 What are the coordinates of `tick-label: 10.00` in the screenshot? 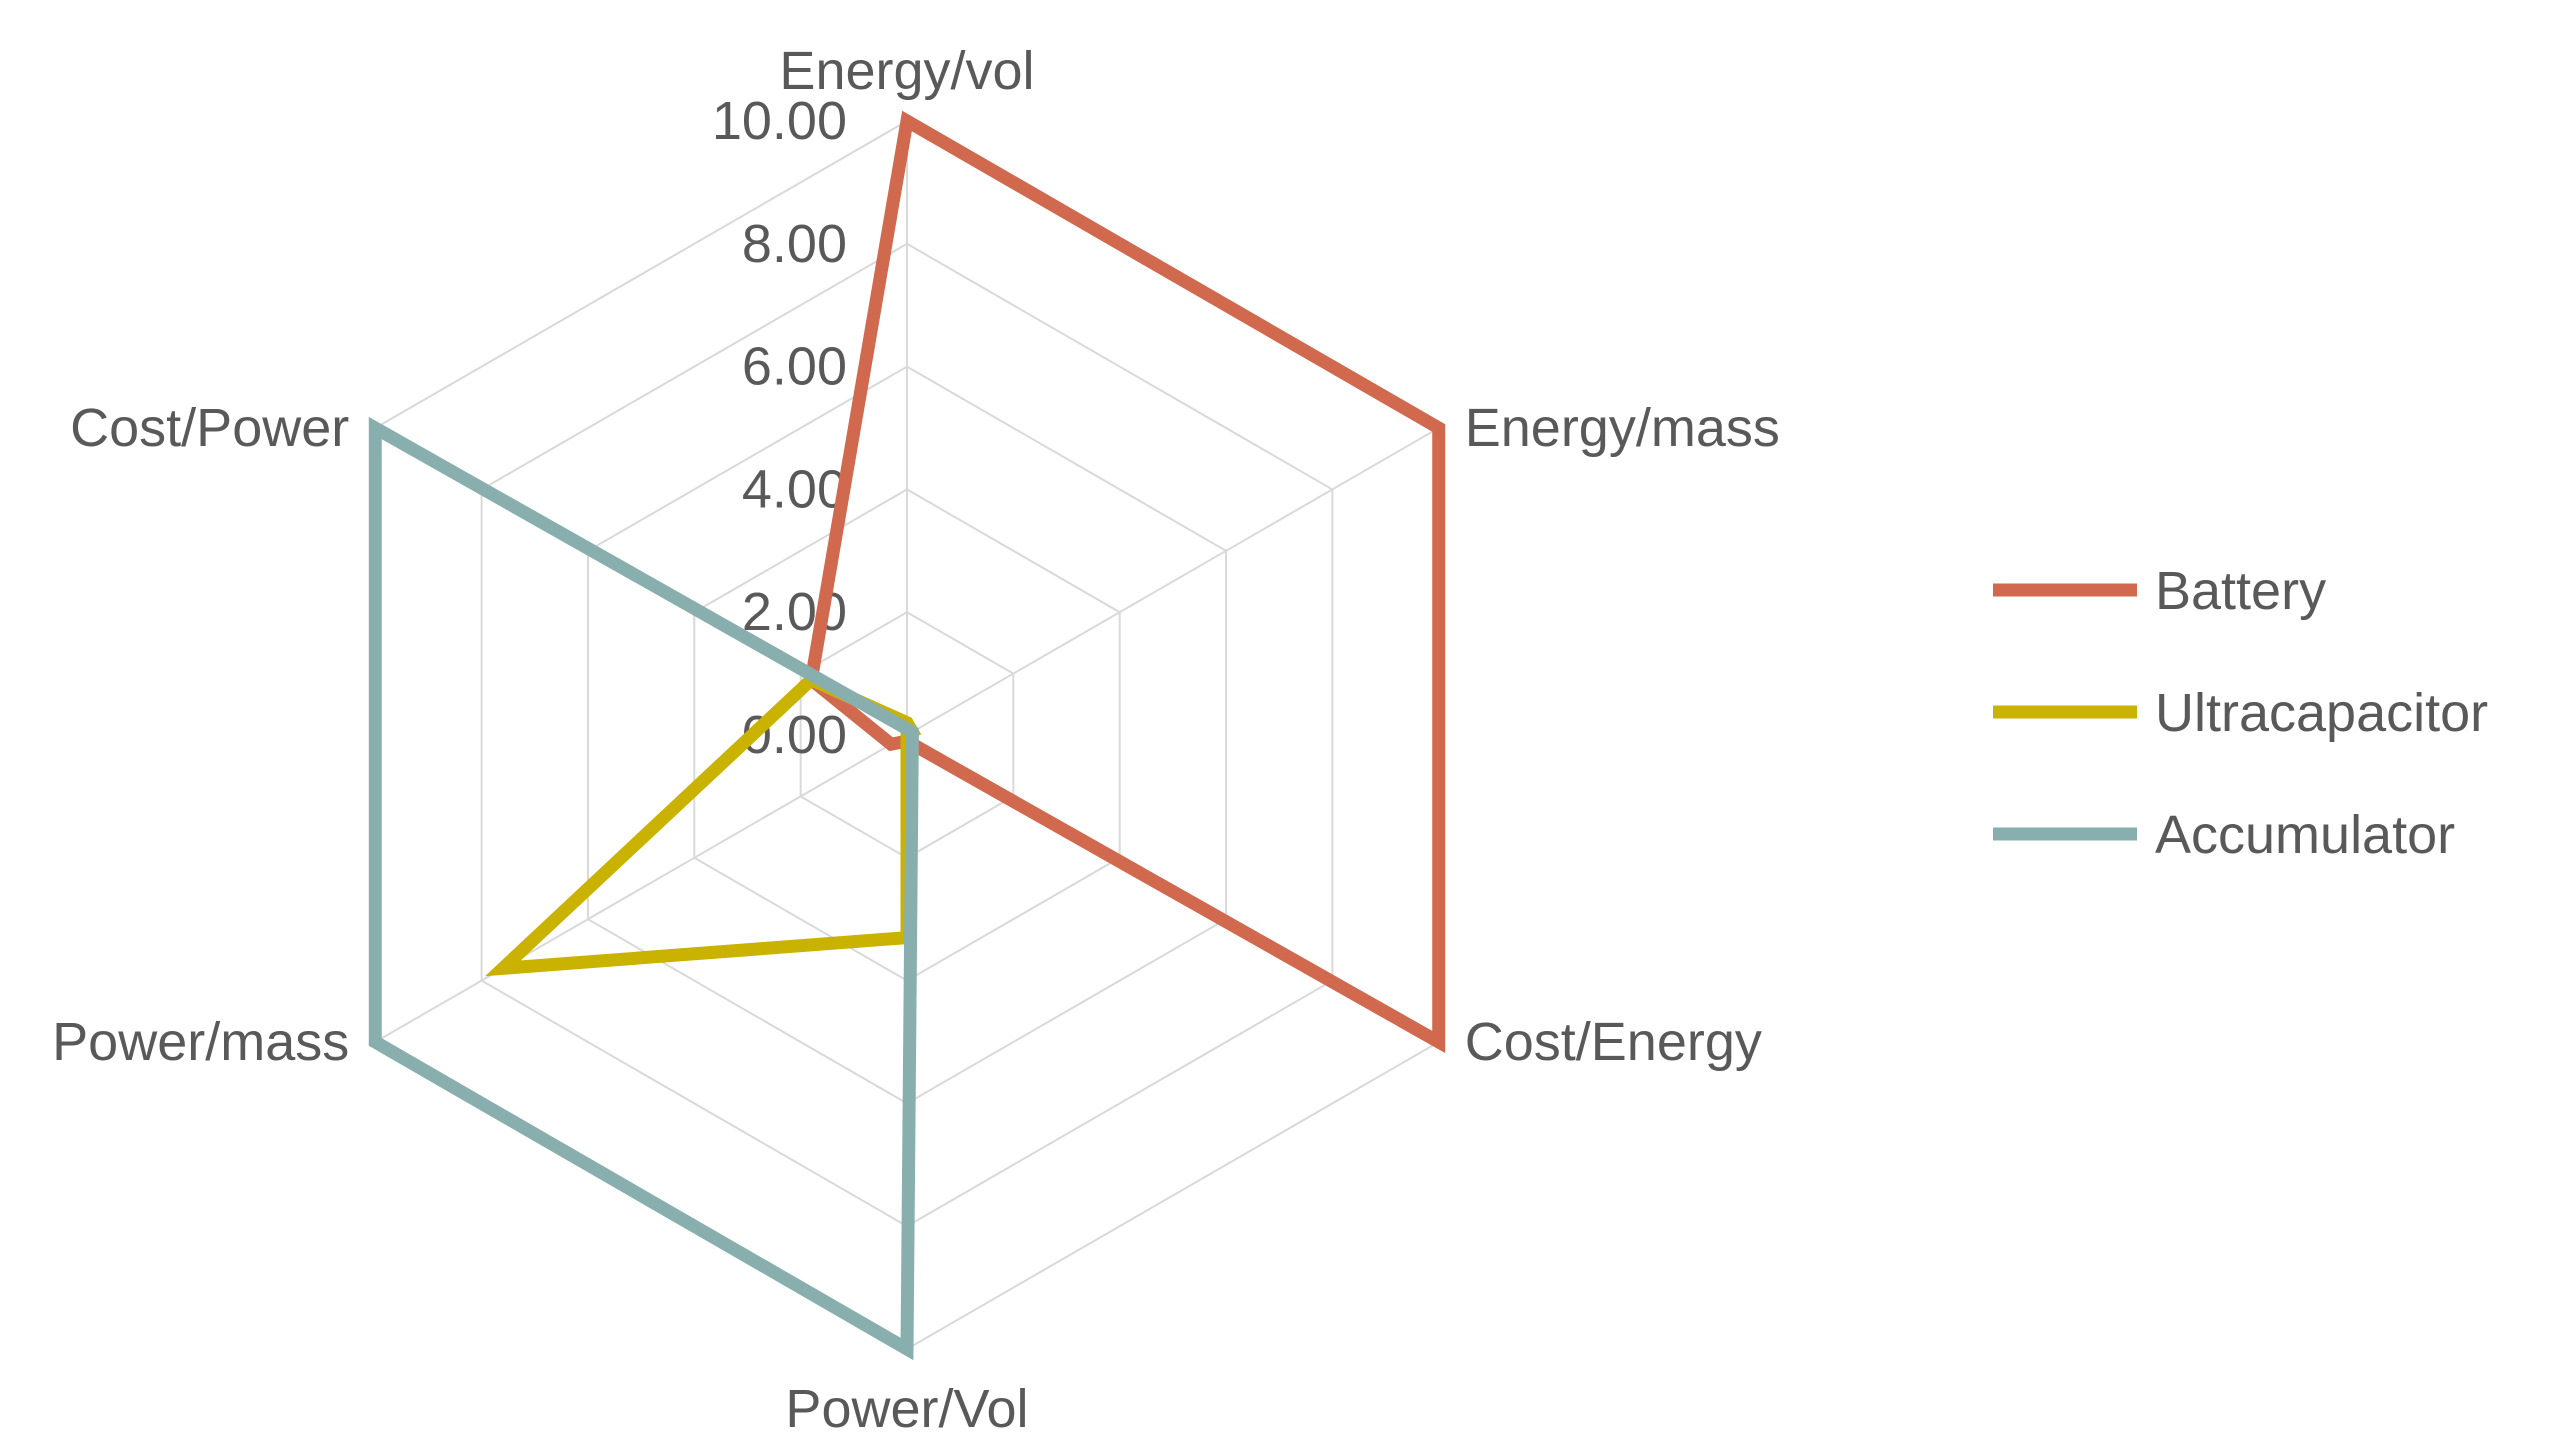 It's located at (779, 121).